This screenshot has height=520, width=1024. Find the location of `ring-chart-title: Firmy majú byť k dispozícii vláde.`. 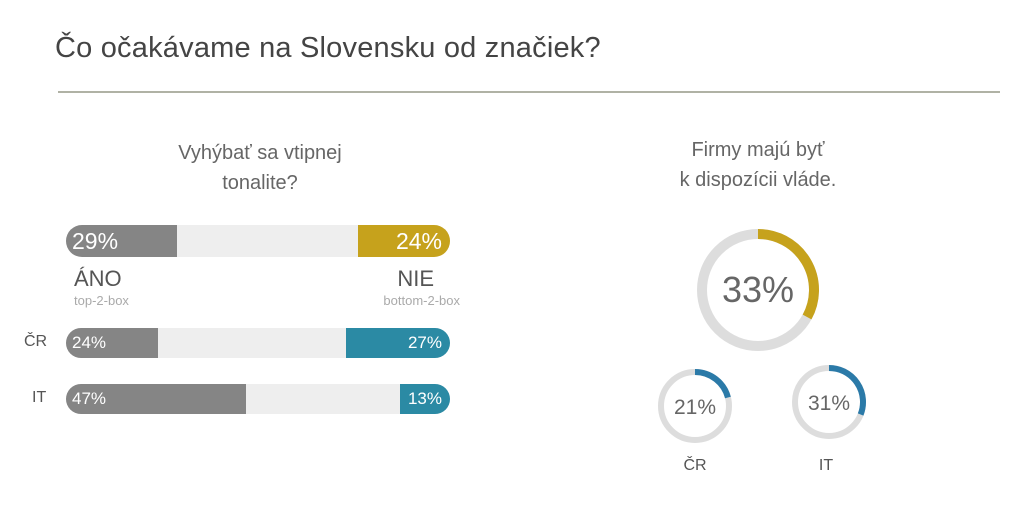

ring-chart-title: Firmy majú byť k dispozícii vláde. is located at coordinates (758, 165).